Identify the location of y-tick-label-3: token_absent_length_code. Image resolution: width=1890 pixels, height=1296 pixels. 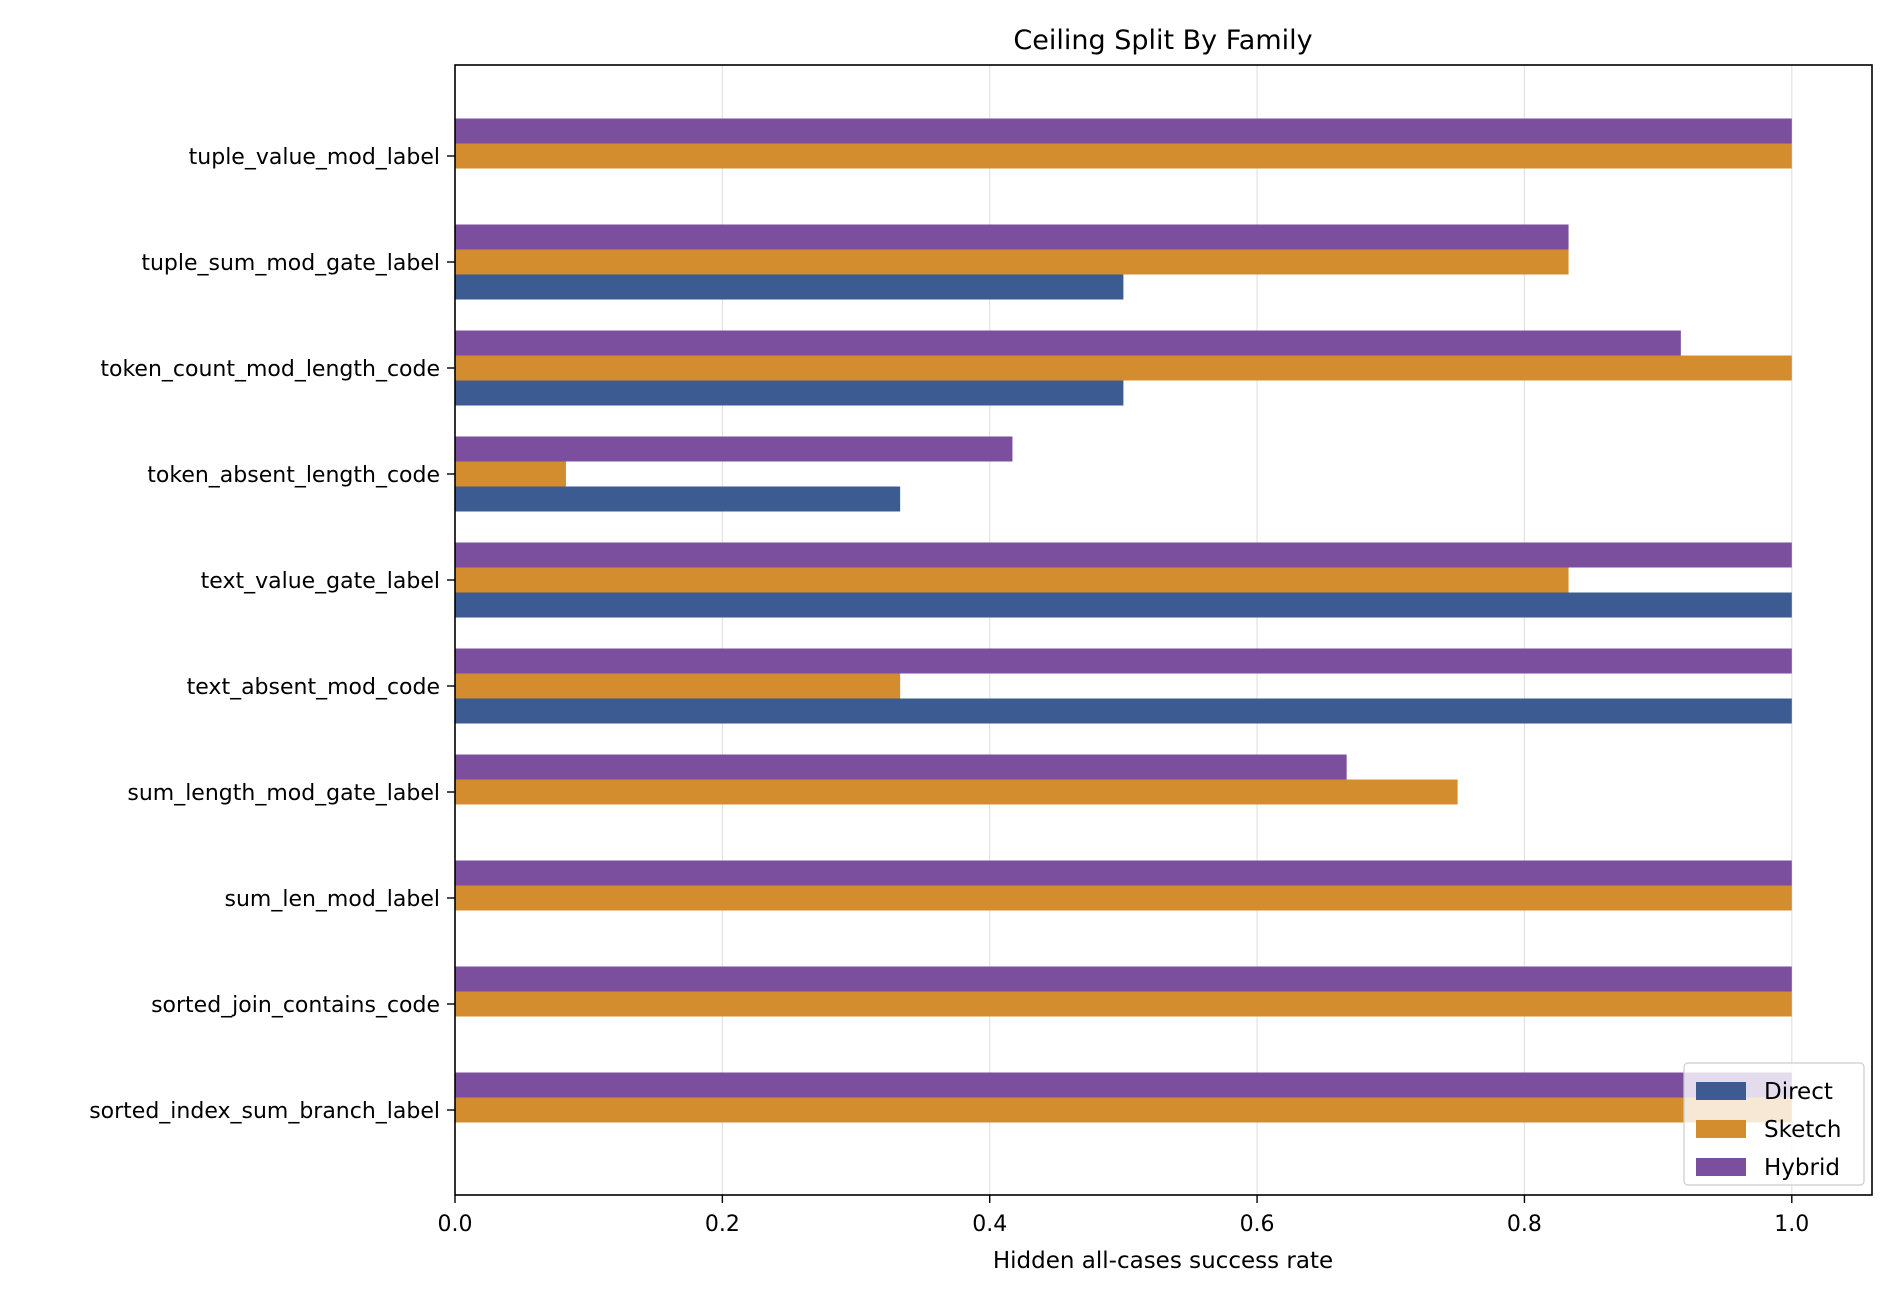
(293, 475).